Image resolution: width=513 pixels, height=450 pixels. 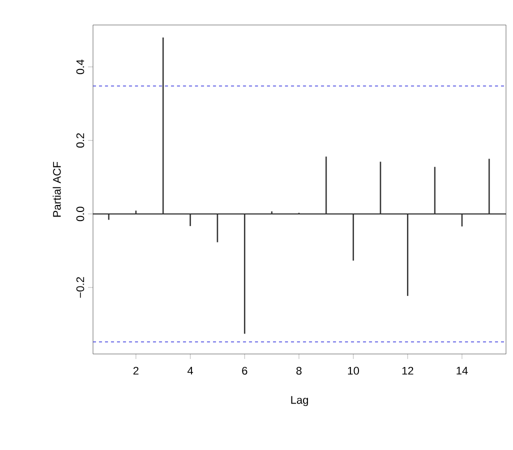 I want to click on x-axis-title: Lag, so click(x=299, y=401).